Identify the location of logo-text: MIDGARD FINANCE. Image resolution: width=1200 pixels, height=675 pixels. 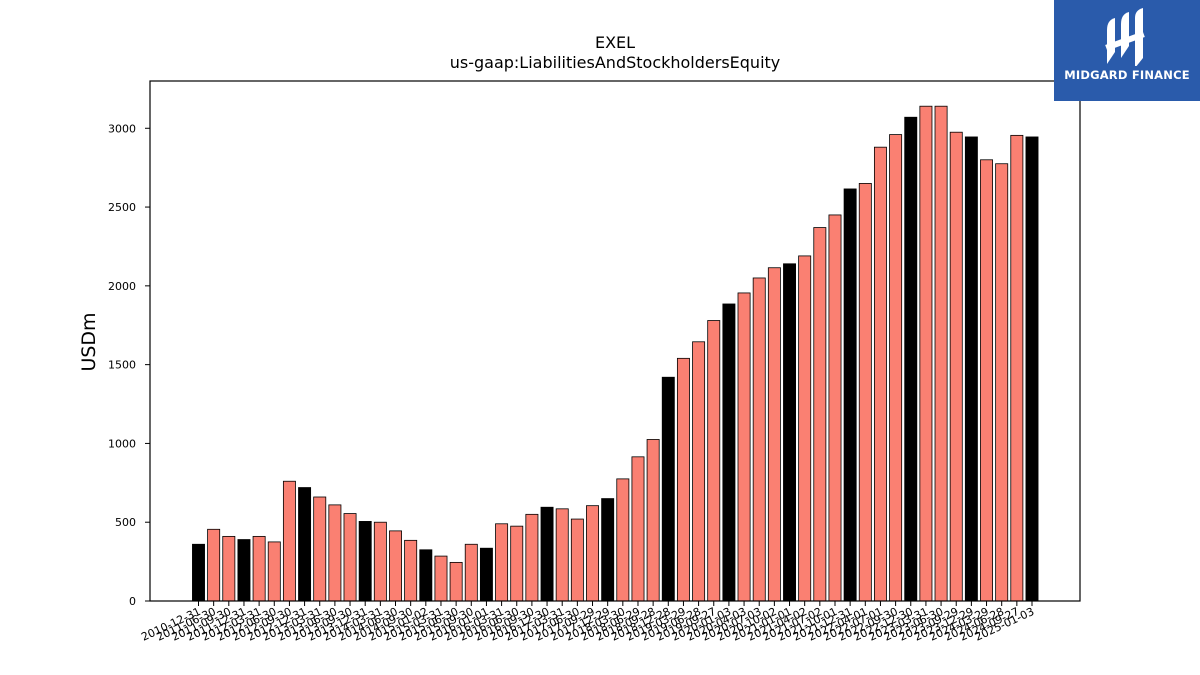
(1127, 75).